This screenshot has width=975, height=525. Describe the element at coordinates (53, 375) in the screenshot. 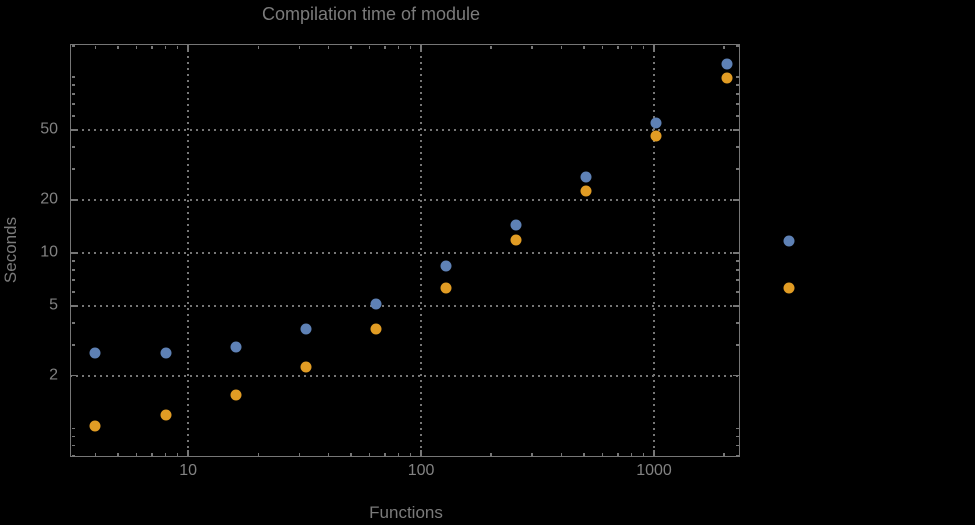

I see `y-tick-label: 2` at that location.